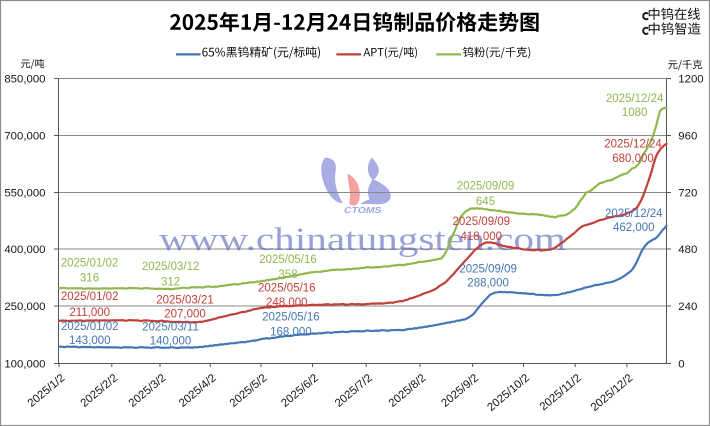  What do you see at coordinates (690, 80) in the screenshot?
I see `svg-text: 1200` at bounding box center [690, 80].